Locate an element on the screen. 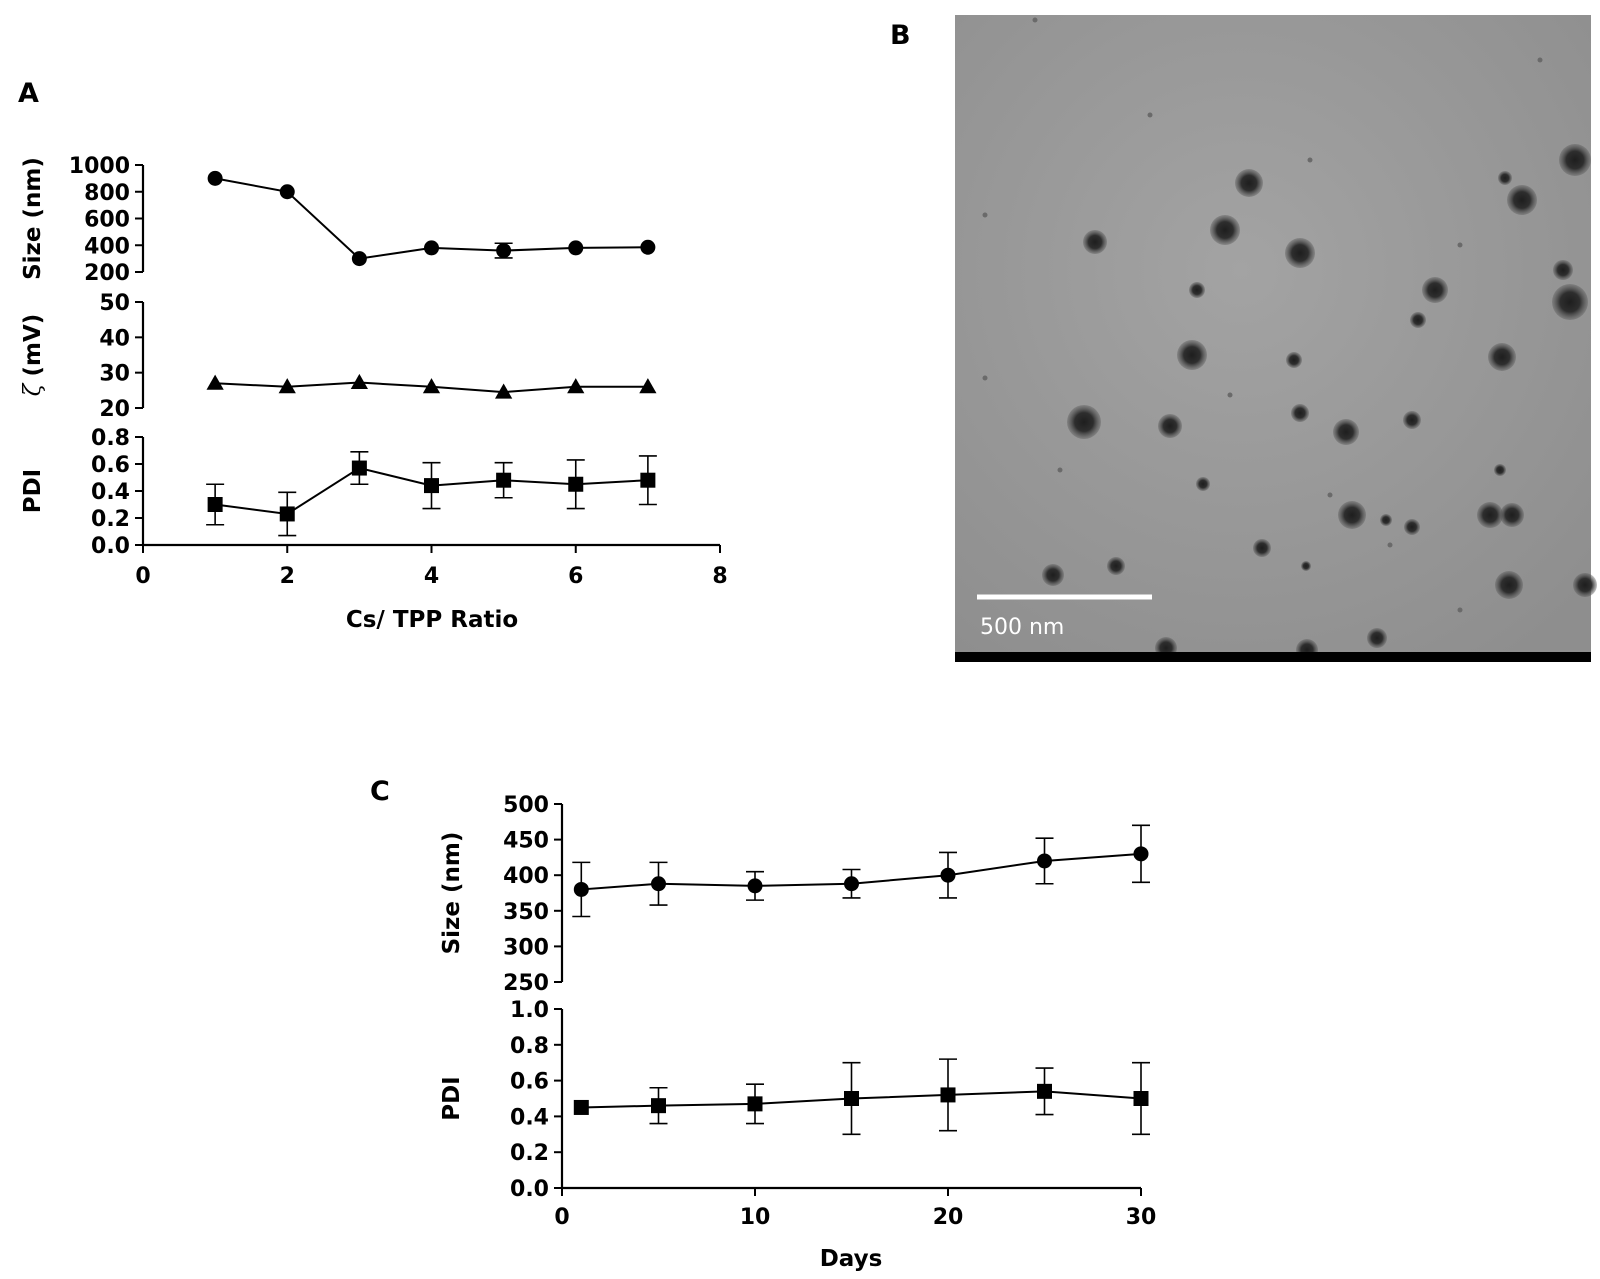 The width and height of the screenshot is (1600, 1279). panel-a-subplot-2: 20 30 40 50 ζ (mV) is located at coordinates (338, 356).